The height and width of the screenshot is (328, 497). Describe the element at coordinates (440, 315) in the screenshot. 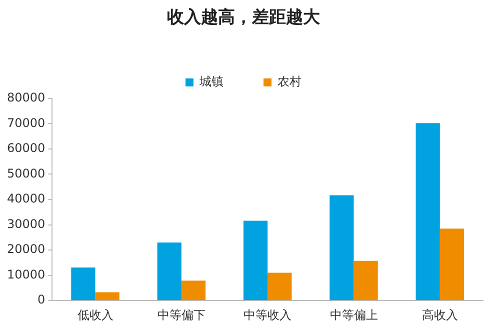

I see `x-tick-label: 高收入` at that location.